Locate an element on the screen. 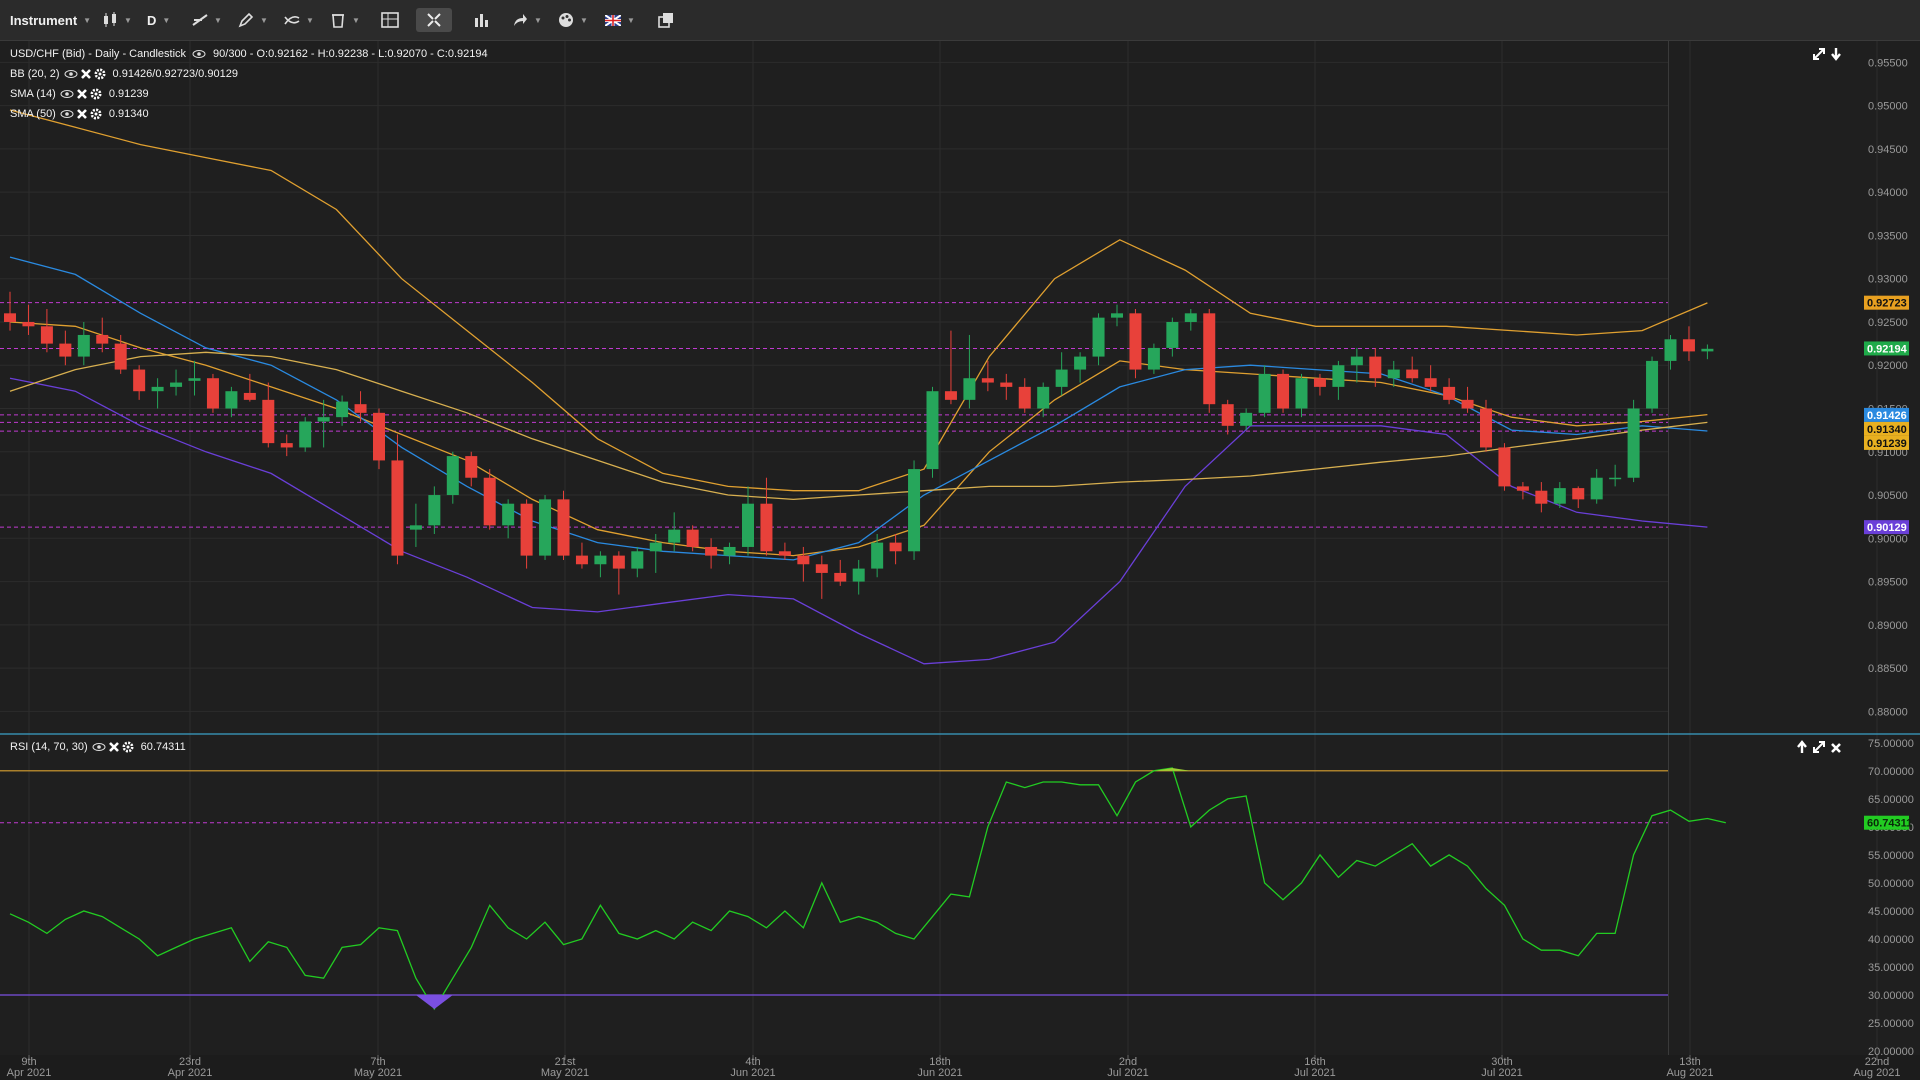  price-badge-label: 0.90129 is located at coordinates (1887, 528).